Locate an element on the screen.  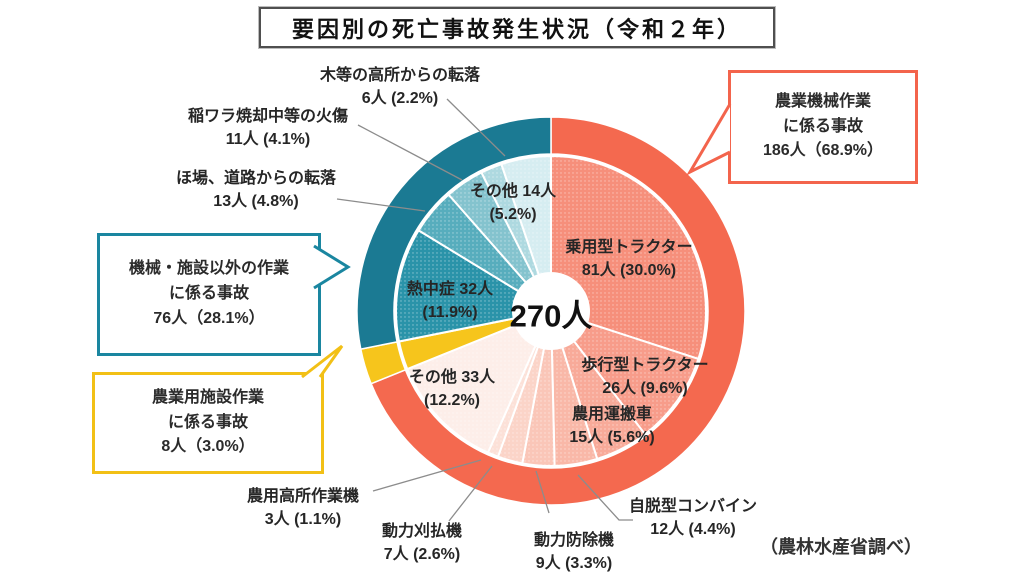
callout-value: 8人（3.0%） is located at coordinates (208, 447).